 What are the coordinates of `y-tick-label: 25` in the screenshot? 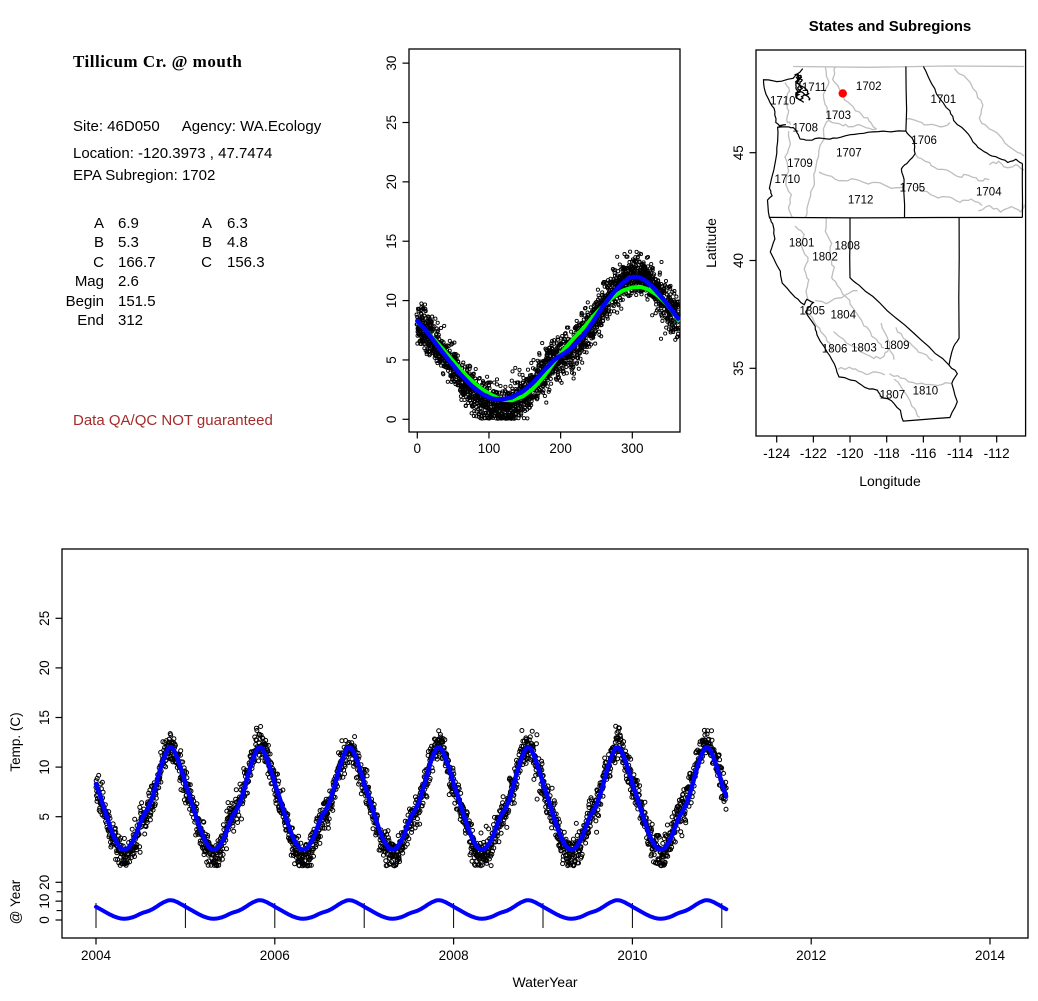 It's located at (44, 618).